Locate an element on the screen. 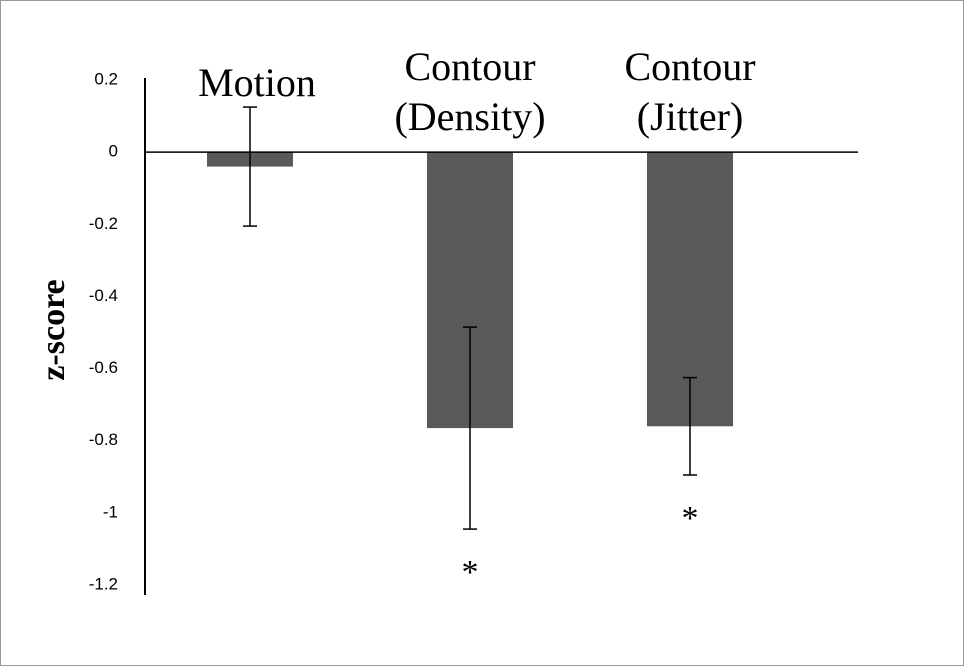  y-tick-label: -0.4 is located at coordinates (103, 295).